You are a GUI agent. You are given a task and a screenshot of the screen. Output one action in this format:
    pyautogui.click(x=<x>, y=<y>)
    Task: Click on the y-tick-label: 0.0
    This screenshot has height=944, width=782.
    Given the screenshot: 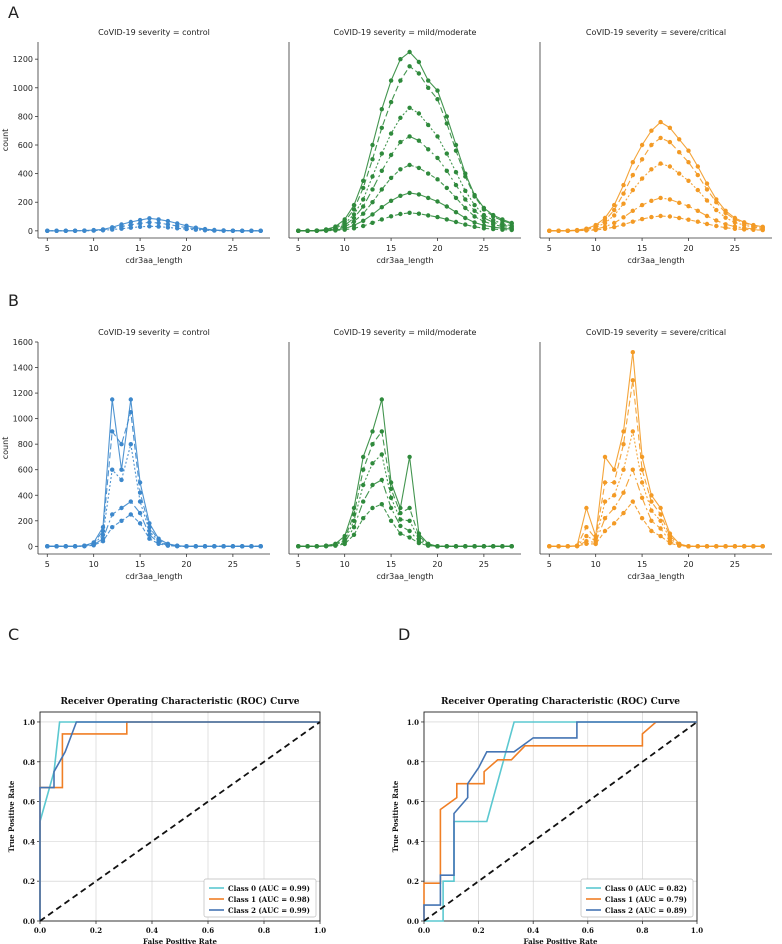 What is the action you would take?
    pyautogui.click(x=413, y=921)
    